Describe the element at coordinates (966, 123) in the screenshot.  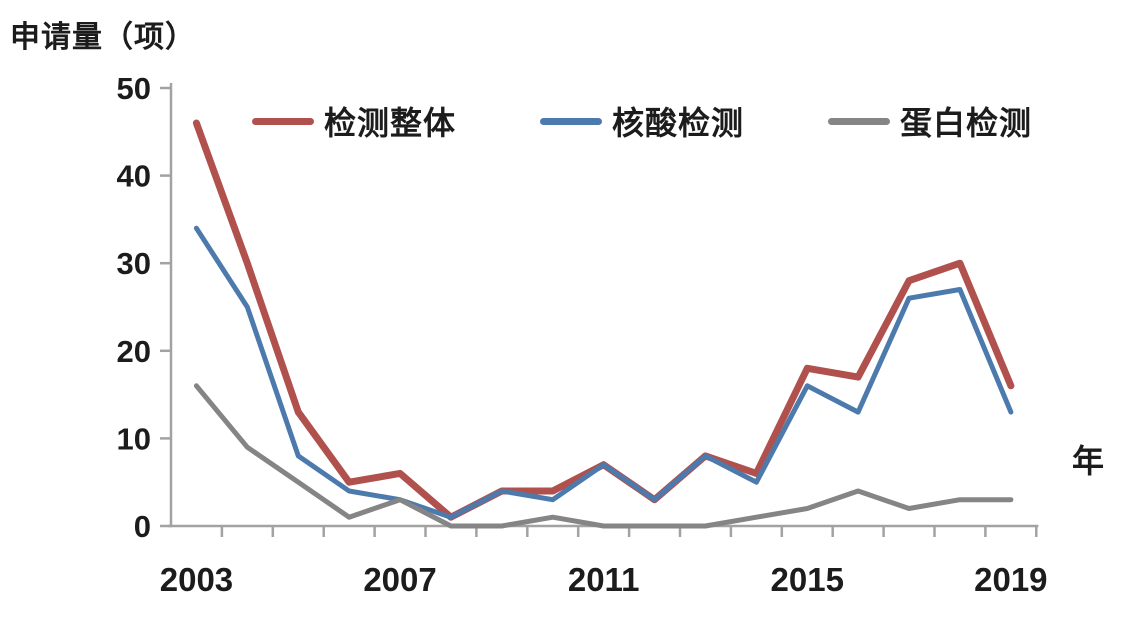
I see `legend-label-protein-detection: 蛋白检测` at that location.